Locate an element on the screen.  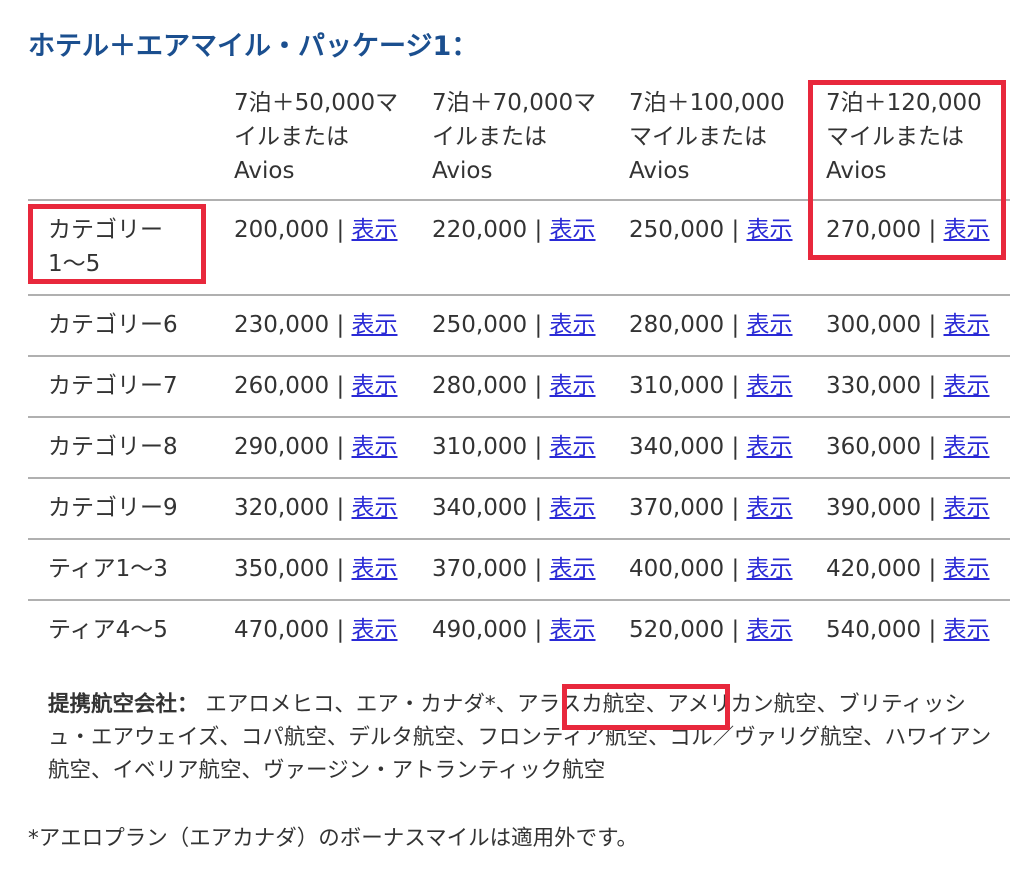
cell: 270,000 | 表示 is located at coordinates (908, 230).